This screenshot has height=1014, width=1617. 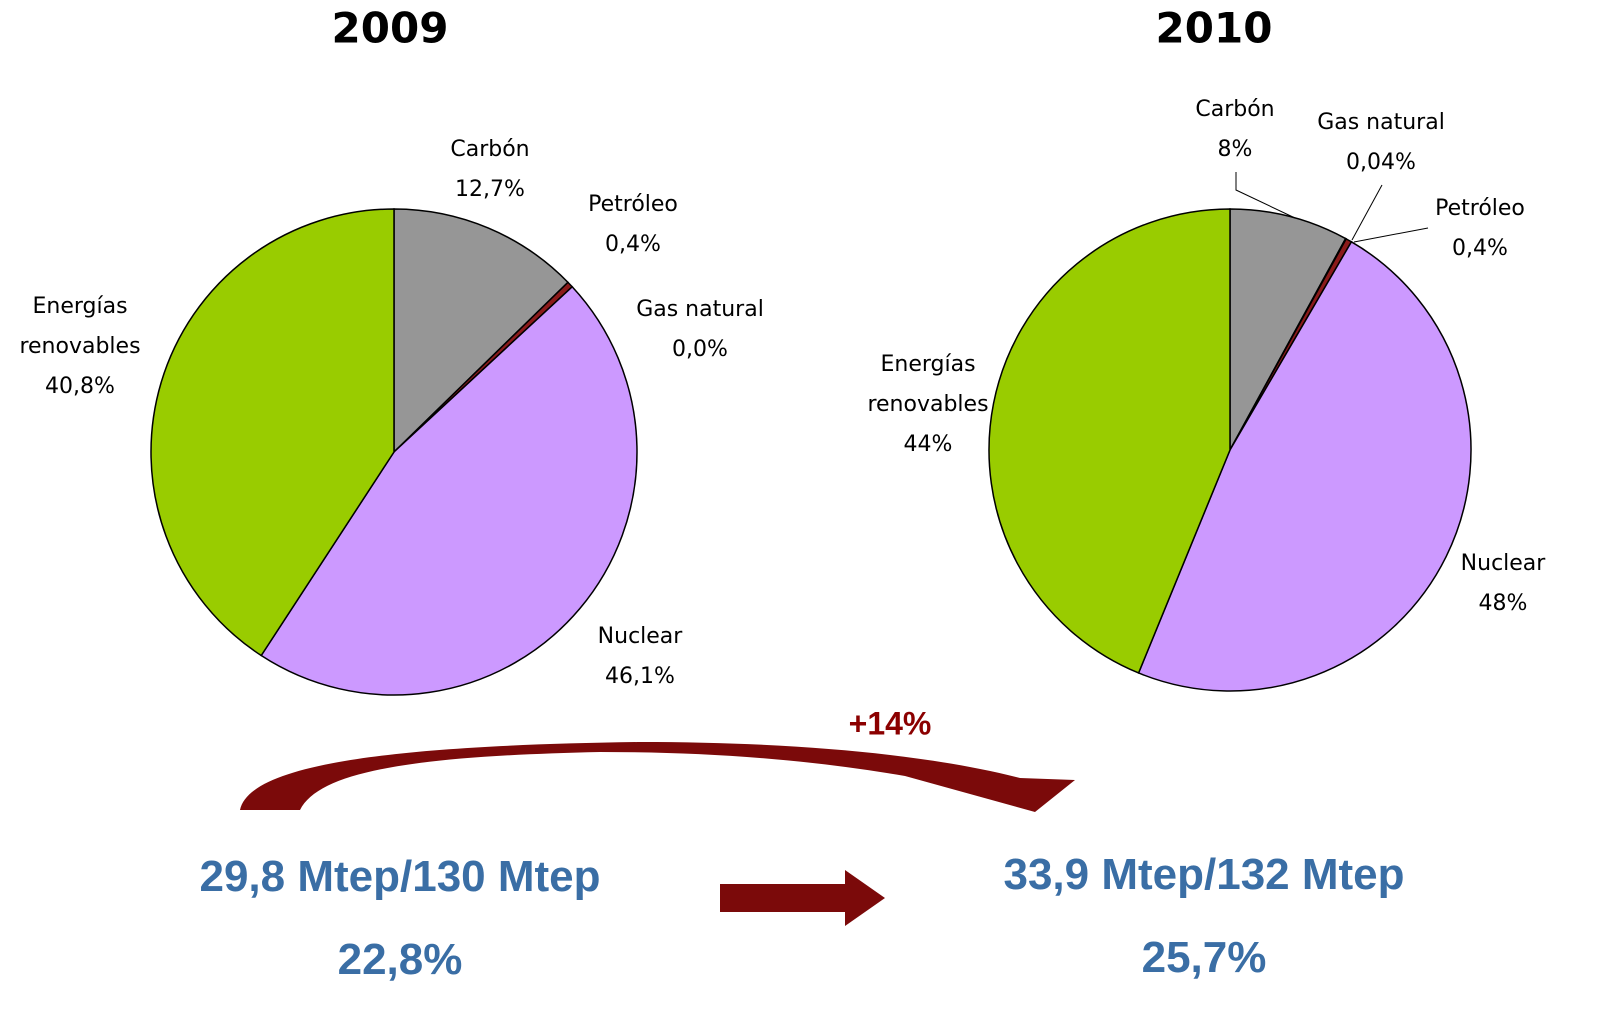 What do you see at coordinates (1235, 149) in the screenshot?
I see `value-label: 8%` at bounding box center [1235, 149].